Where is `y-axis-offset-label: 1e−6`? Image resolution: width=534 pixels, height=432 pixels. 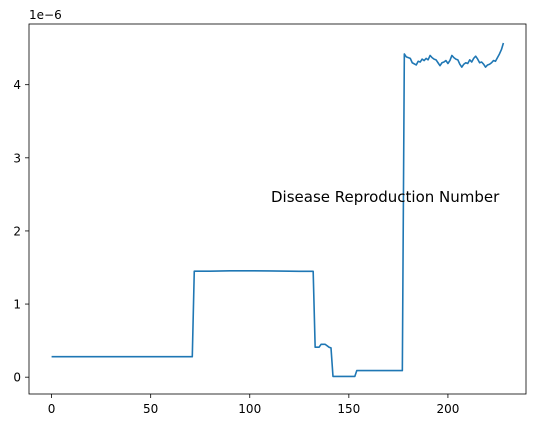 y-axis-offset-label: 1e−6 is located at coordinates (45, 15).